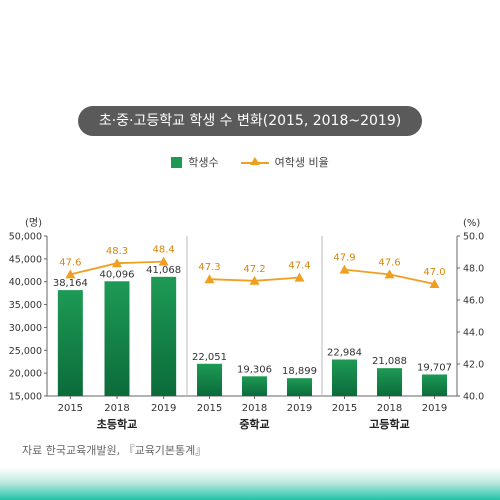 The image size is (500, 500). I want to click on left-tick-label: 35,000, so click(25, 305).